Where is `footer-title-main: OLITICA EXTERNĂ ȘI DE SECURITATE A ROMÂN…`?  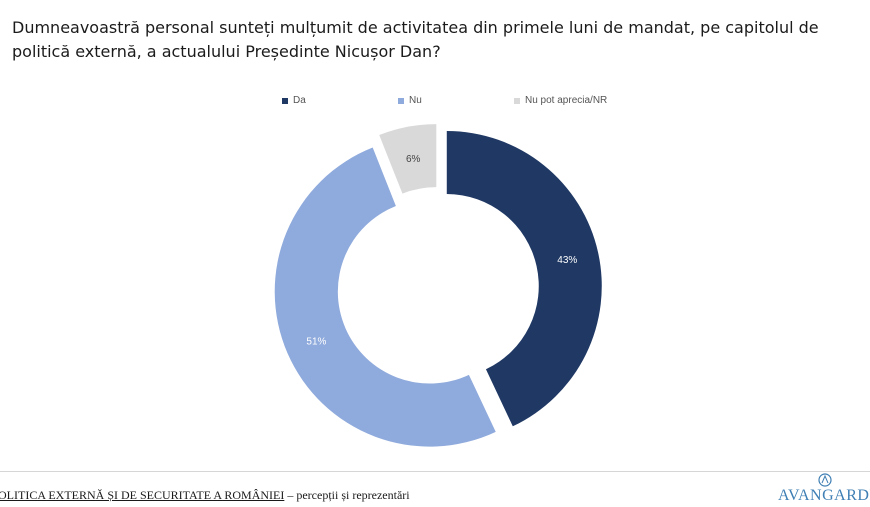 footer-title-main: OLITICA EXTERNĂ ȘI DE SECURITATE A ROMÂN… is located at coordinates (142, 495).